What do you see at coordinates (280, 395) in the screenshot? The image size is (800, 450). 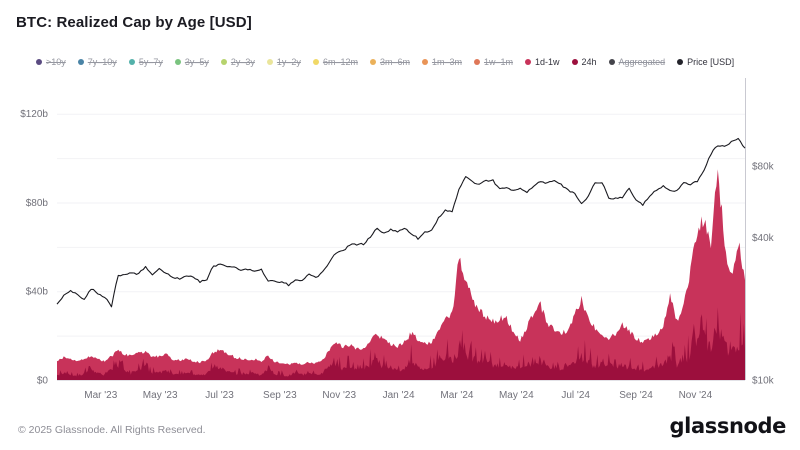 I see `x-axis-tick: Sep '23` at bounding box center [280, 395].